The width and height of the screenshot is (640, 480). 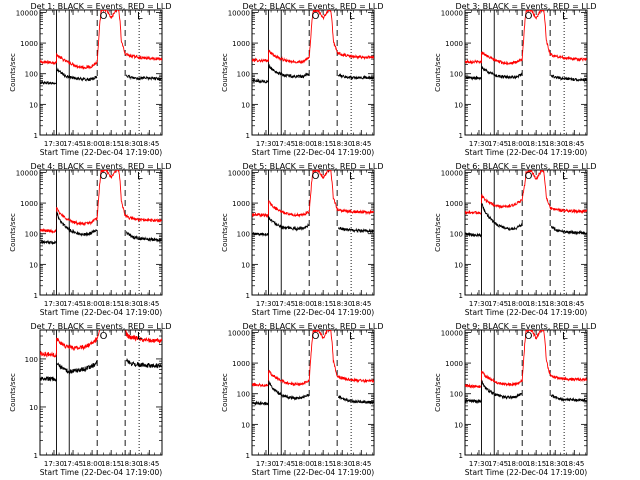 I want to click on panel-title: Det 1: BLACK = Events, RED = LLD, so click(x=101, y=6).